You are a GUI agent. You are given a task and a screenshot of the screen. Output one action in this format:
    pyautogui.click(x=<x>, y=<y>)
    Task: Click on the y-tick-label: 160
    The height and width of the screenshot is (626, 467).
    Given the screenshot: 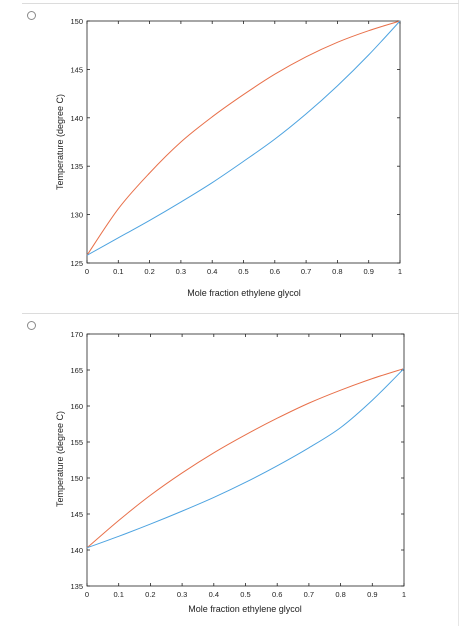 What is the action you would take?
    pyautogui.click(x=76, y=406)
    